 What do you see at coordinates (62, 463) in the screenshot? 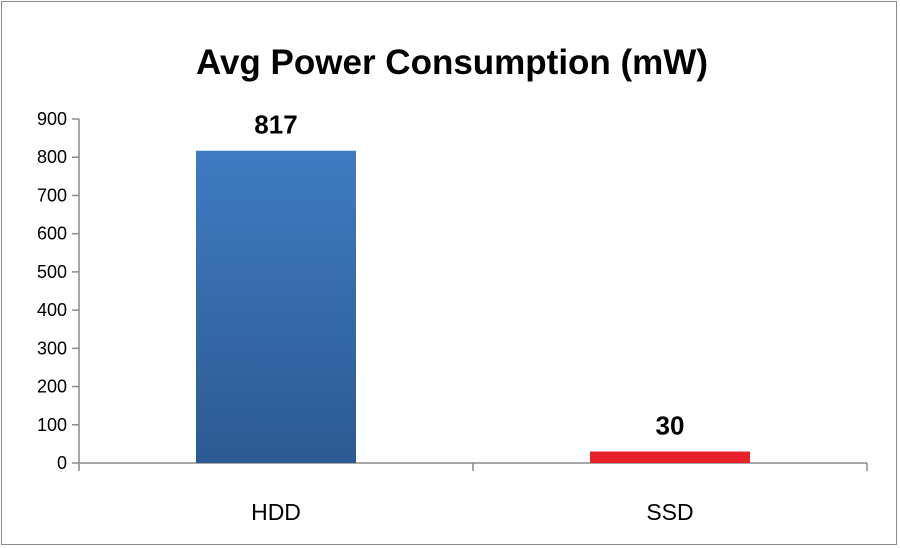
I see `y-tick-label: 0` at bounding box center [62, 463].